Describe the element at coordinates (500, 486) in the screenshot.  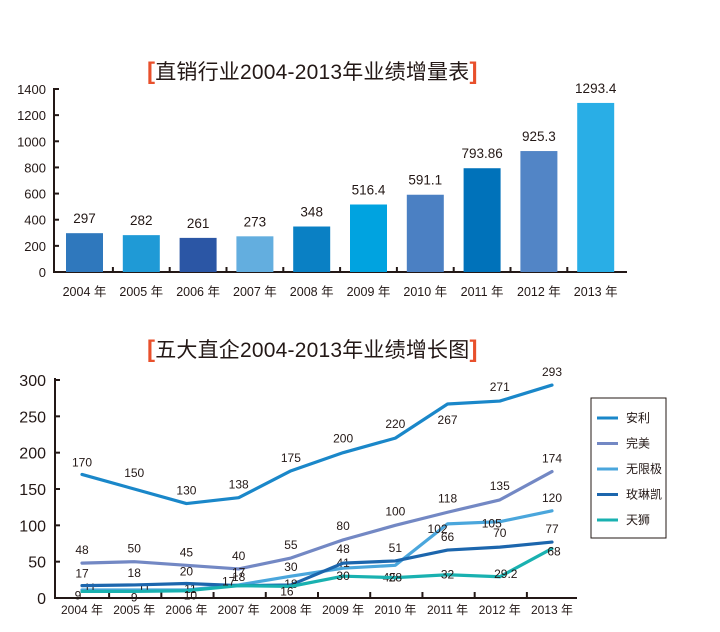
I see `data-label: 135` at that location.